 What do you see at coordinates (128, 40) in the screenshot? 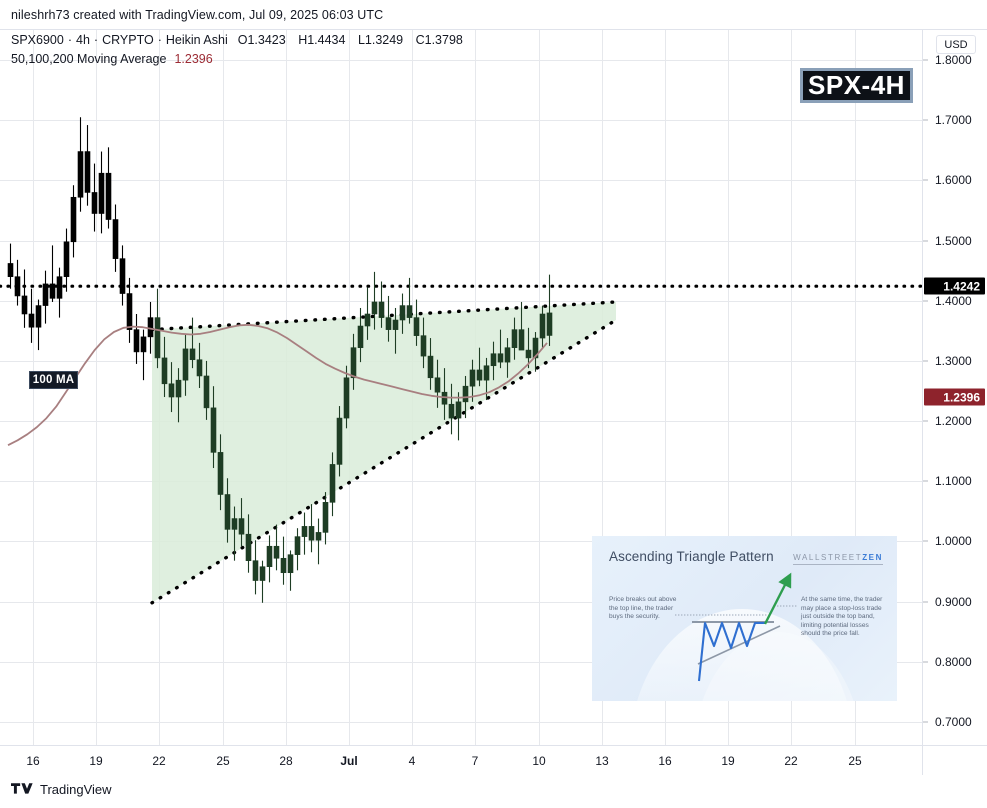
I see `legend-exchange: CRYPTO` at bounding box center [128, 40].